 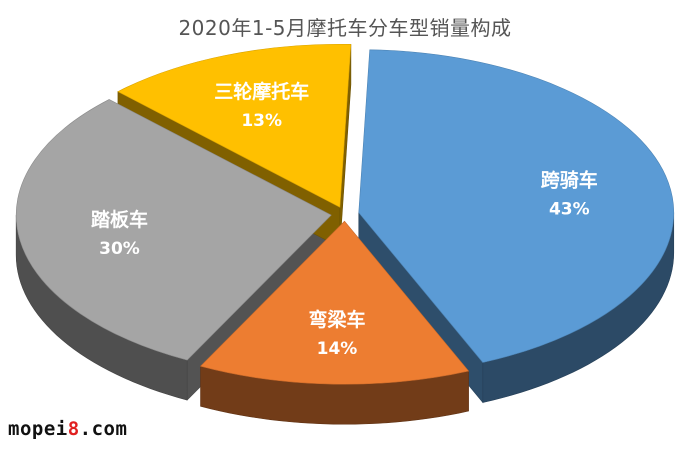 I want to click on slice-label: 弯梁车, so click(x=336, y=319).